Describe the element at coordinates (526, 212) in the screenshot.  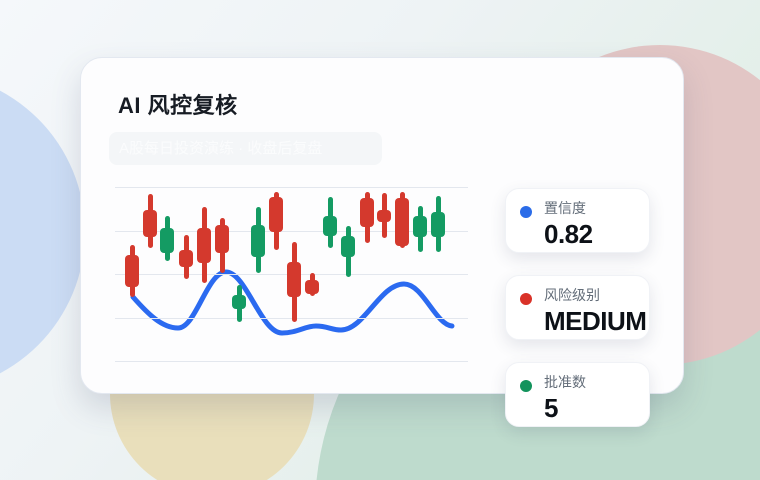
I see `blue-dot-icon` at that location.